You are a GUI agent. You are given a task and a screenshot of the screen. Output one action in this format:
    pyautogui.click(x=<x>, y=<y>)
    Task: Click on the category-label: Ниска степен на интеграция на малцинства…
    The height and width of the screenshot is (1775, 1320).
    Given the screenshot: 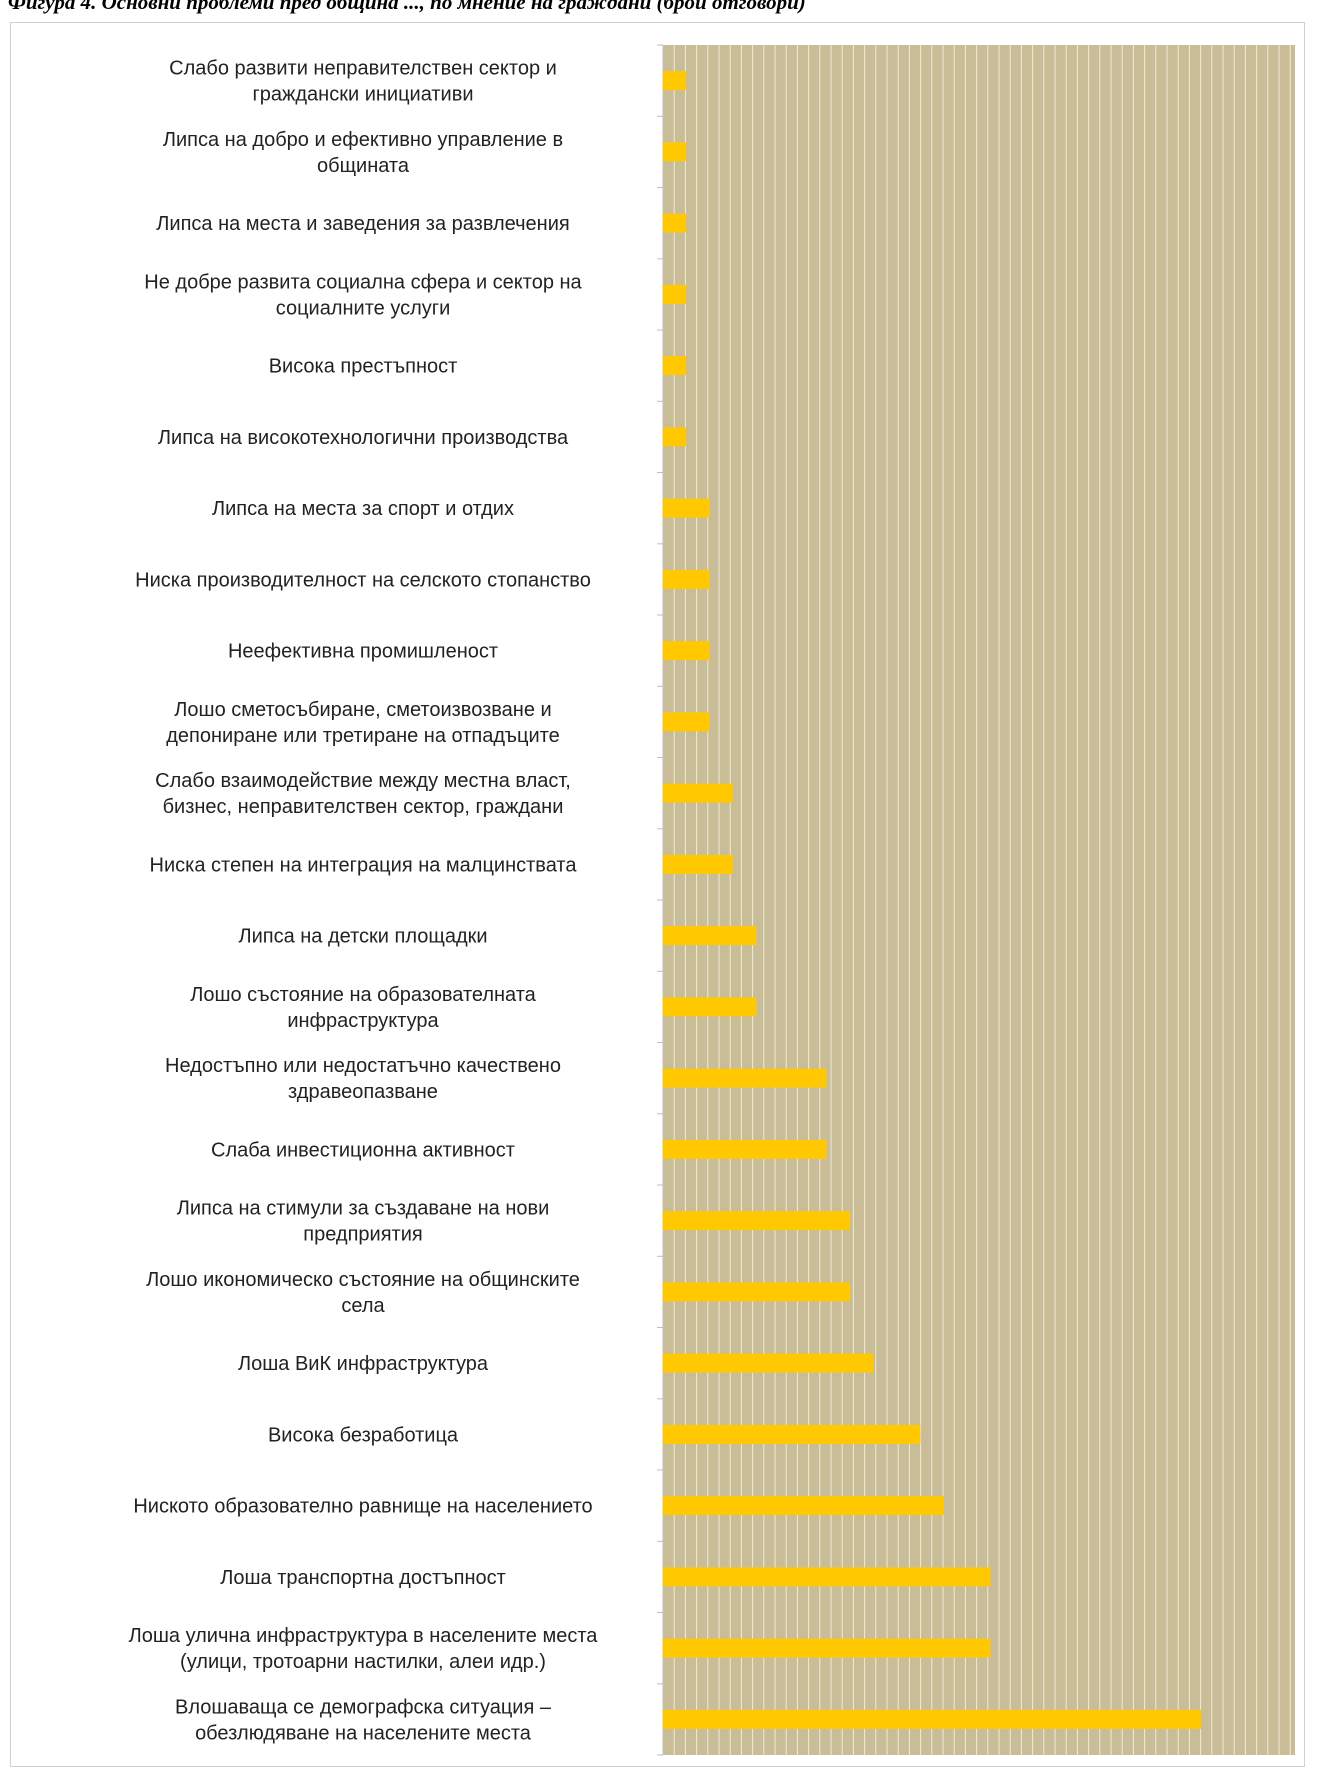 What is the action you would take?
    pyautogui.click(x=364, y=865)
    